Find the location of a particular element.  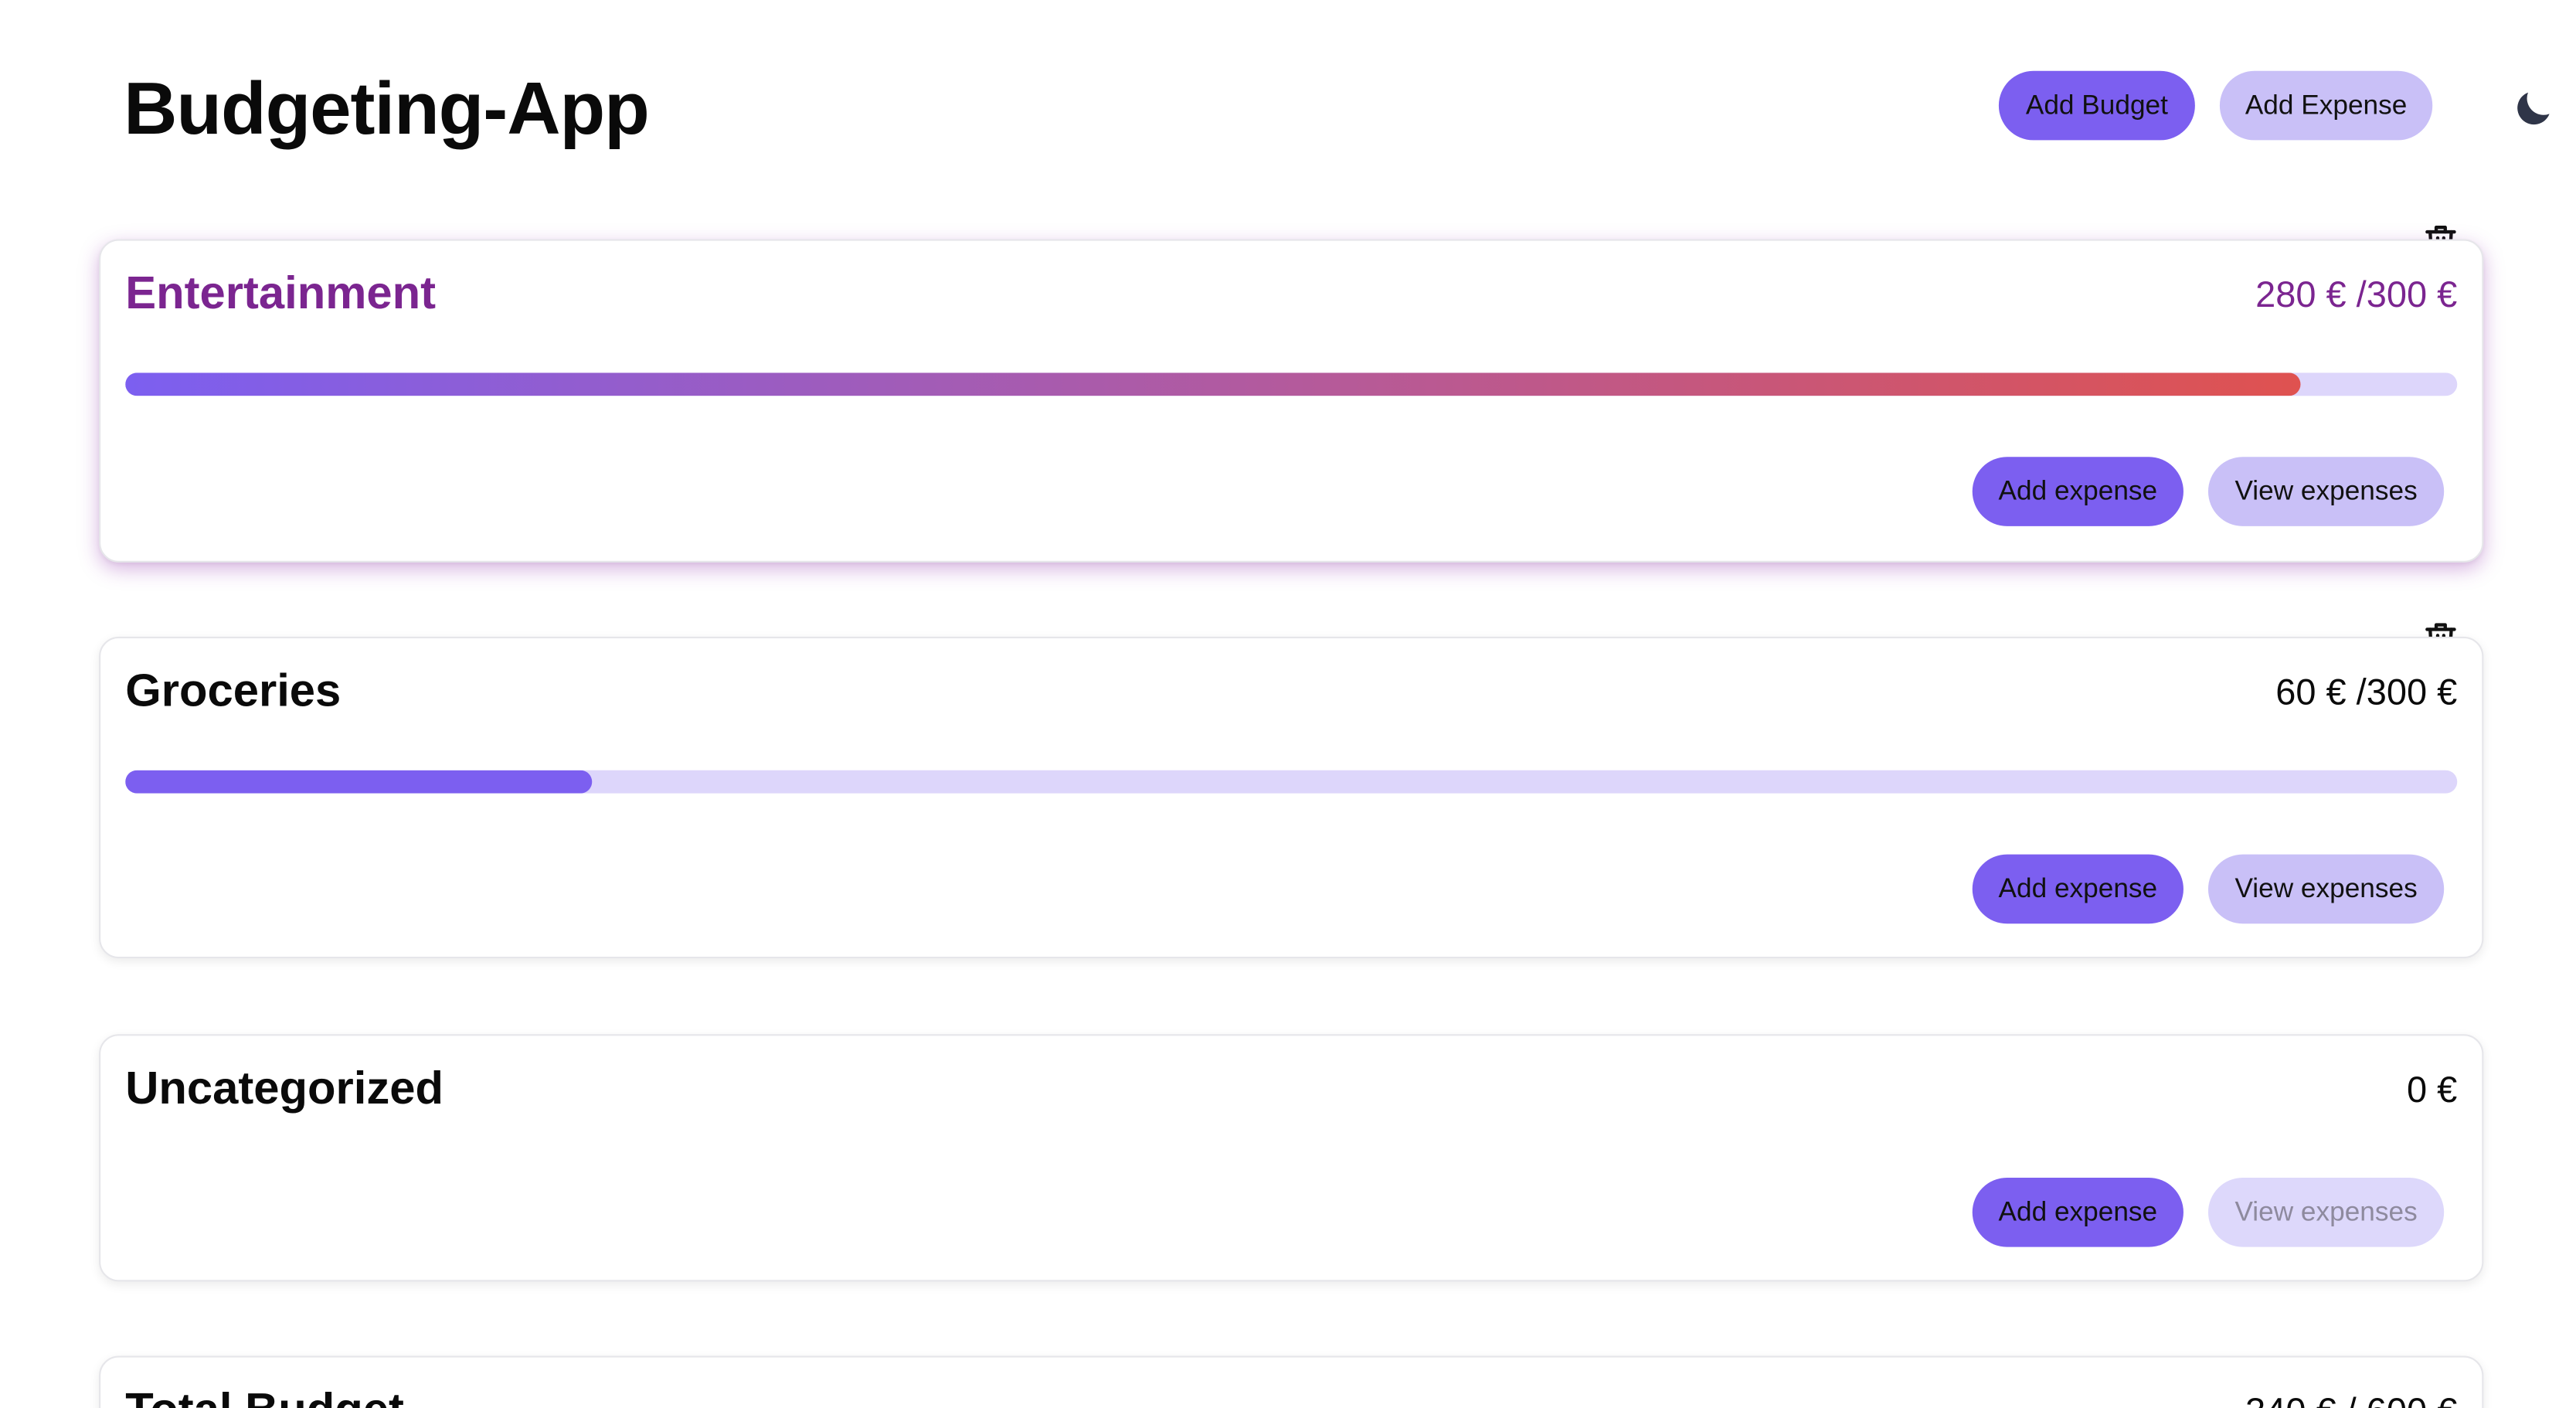

budget-amount: 0 € is located at coordinates (2432, 1089).